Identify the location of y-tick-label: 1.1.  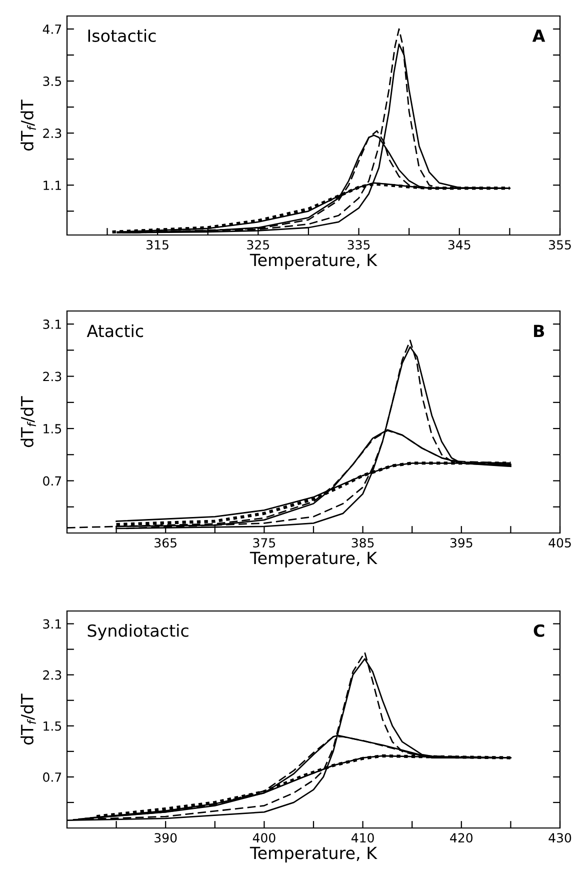
(52, 185).